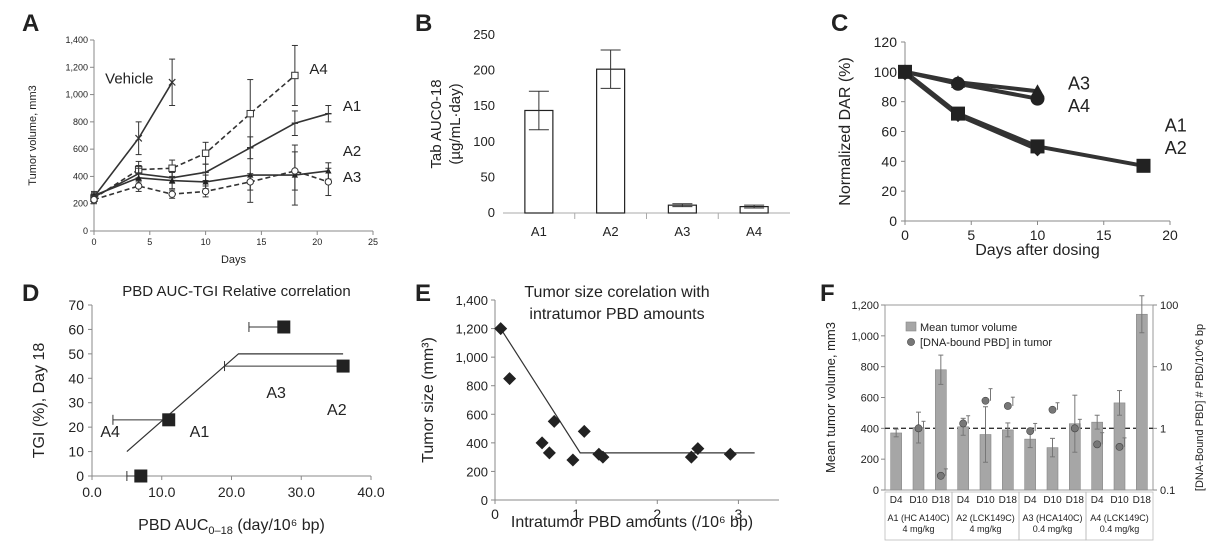  Describe the element at coordinates (428, 400) in the screenshot. I see `y-axis-title: Tumor size (mm³)` at that location.